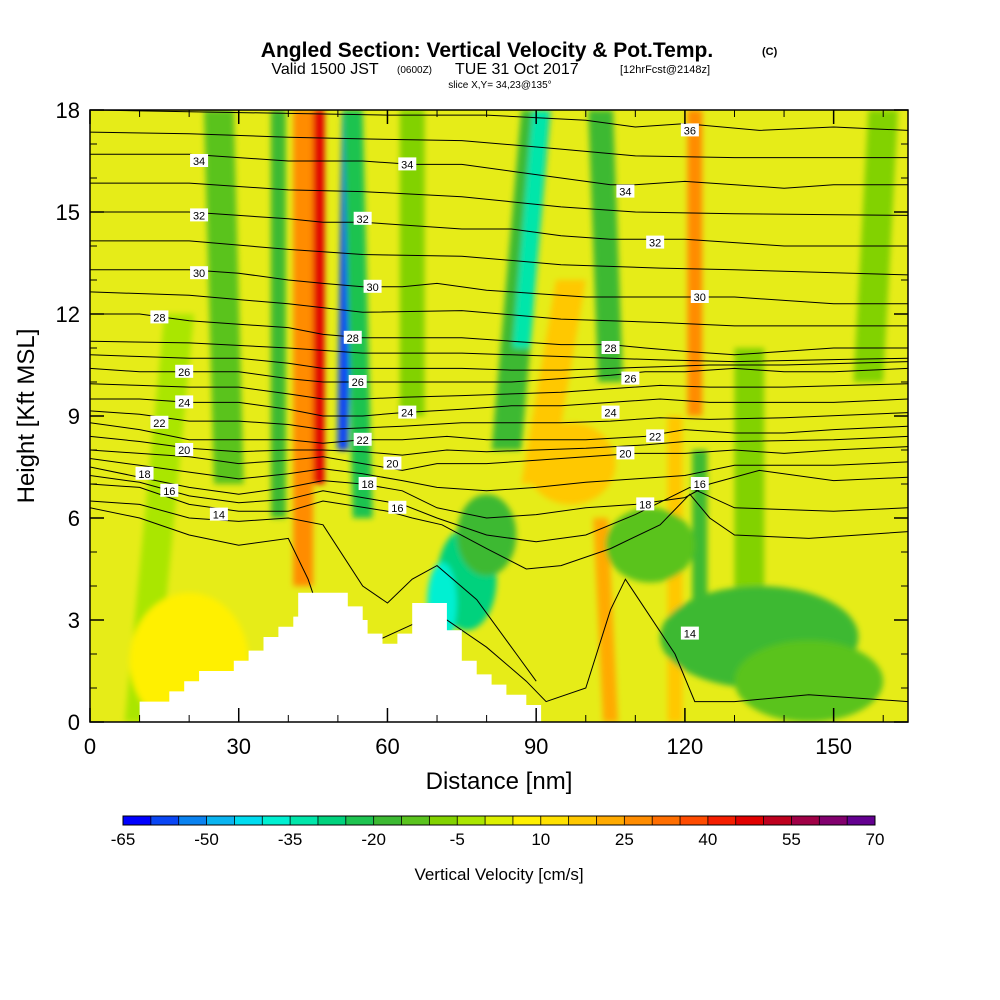 The image size is (1000, 1000). What do you see at coordinates (624, 839) in the screenshot?
I see `colorbar-tick-label: 25` at bounding box center [624, 839].